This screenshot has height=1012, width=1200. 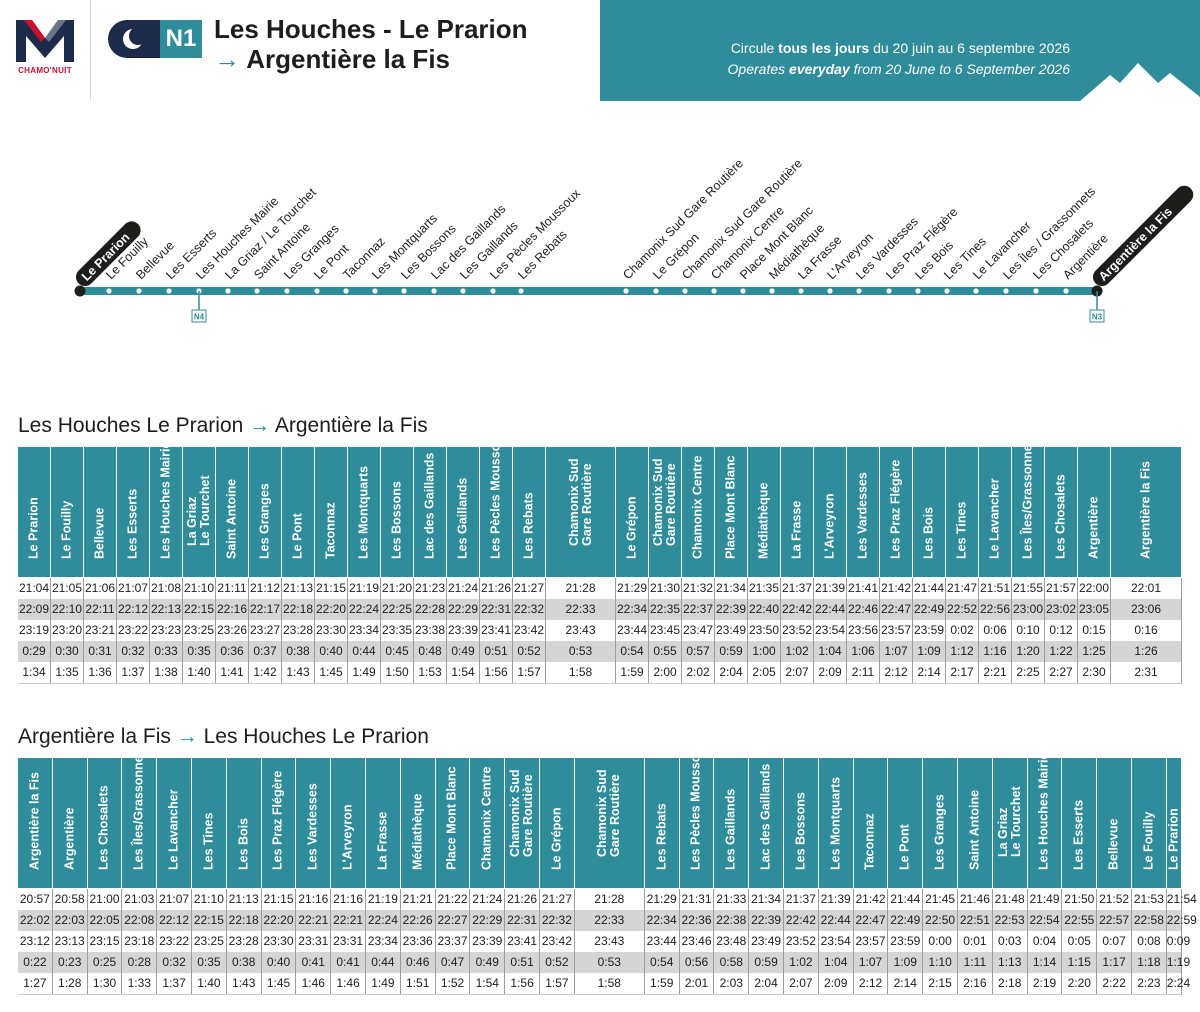 I want to click on departure-time: 21:41, so click(x=863, y=588).